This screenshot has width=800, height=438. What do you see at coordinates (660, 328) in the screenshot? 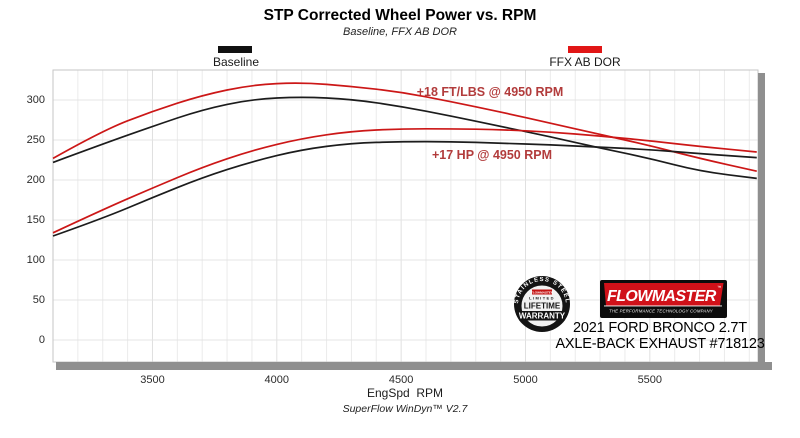
I see `vehicle-model-text: 2021 FORD BRONCO 2.7T` at bounding box center [660, 328].